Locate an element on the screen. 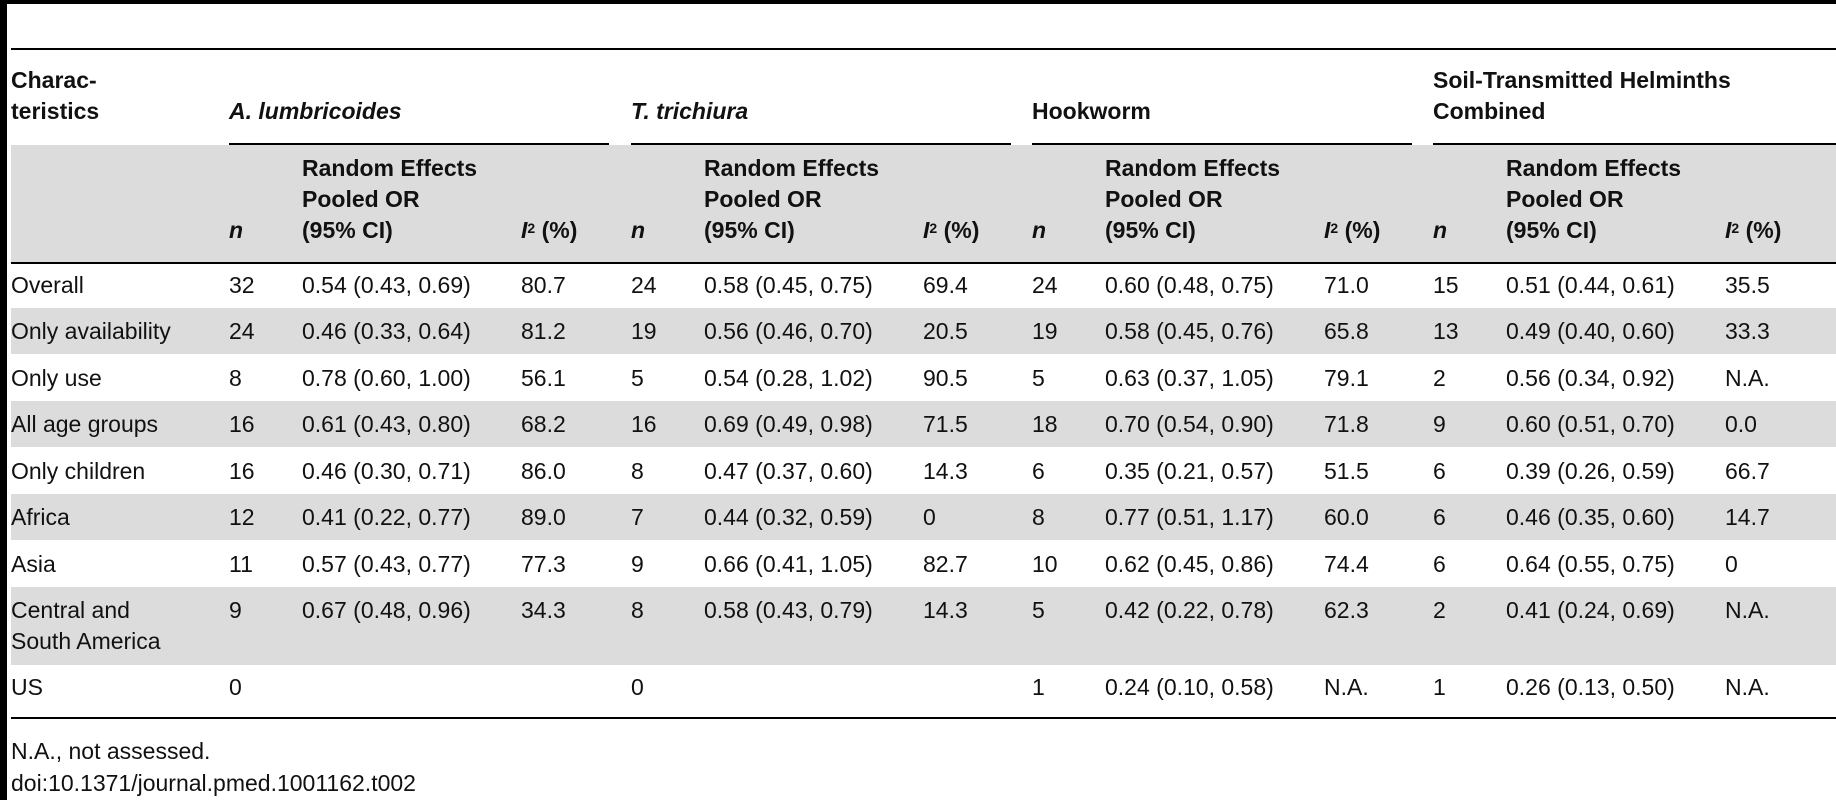 This screenshot has width=1836, height=800. n-cell: 13 is located at coordinates (1446, 331).